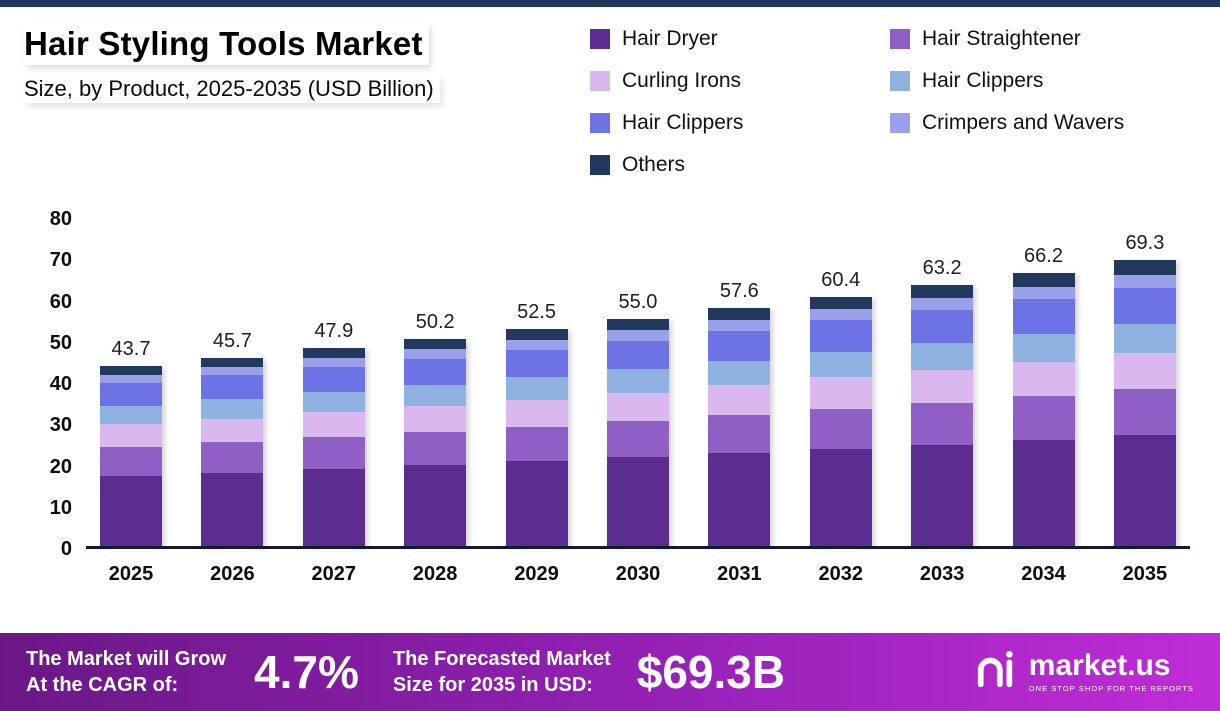 The image size is (1220, 711). What do you see at coordinates (126, 659) in the screenshot?
I see `cagr-label-line1: The Market will Grow` at bounding box center [126, 659].